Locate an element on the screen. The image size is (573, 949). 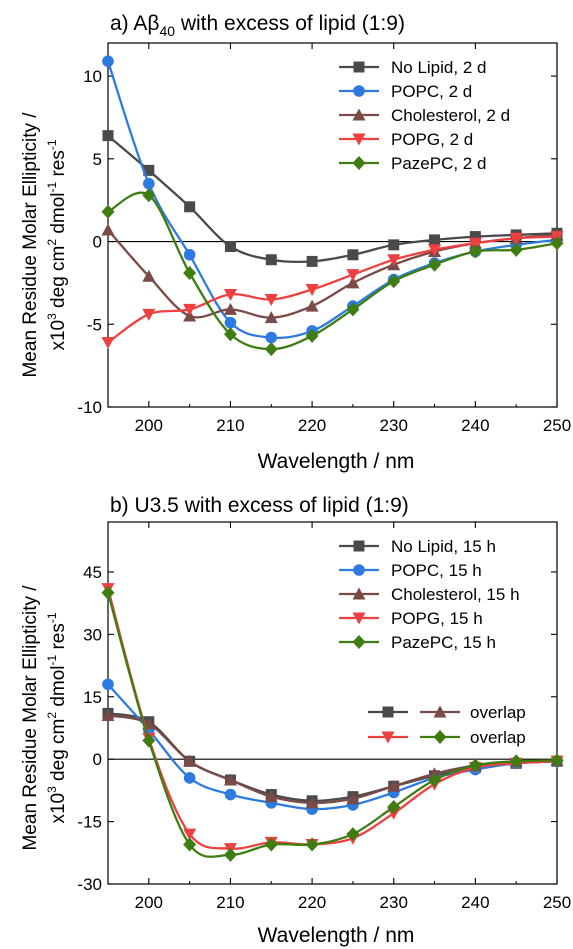
x-tick-label: 240 is located at coordinates (475, 425).